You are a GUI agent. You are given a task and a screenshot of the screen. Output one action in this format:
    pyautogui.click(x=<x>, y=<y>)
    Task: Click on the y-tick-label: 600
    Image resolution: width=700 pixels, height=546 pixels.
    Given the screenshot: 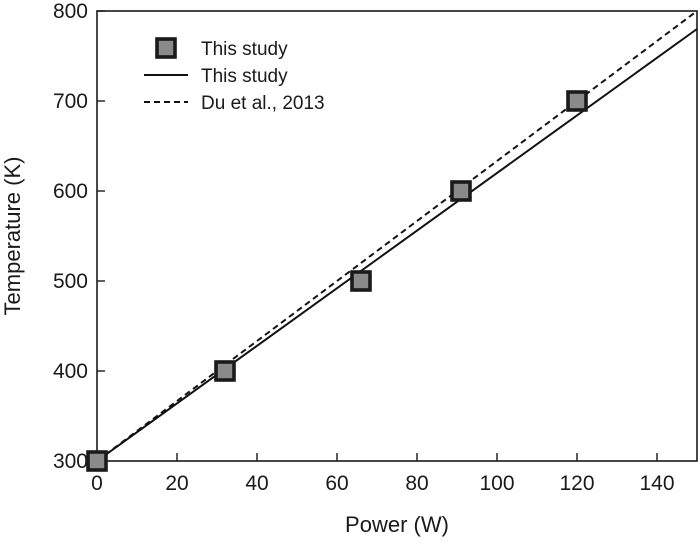 What is the action you would take?
    pyautogui.click(x=70, y=191)
    